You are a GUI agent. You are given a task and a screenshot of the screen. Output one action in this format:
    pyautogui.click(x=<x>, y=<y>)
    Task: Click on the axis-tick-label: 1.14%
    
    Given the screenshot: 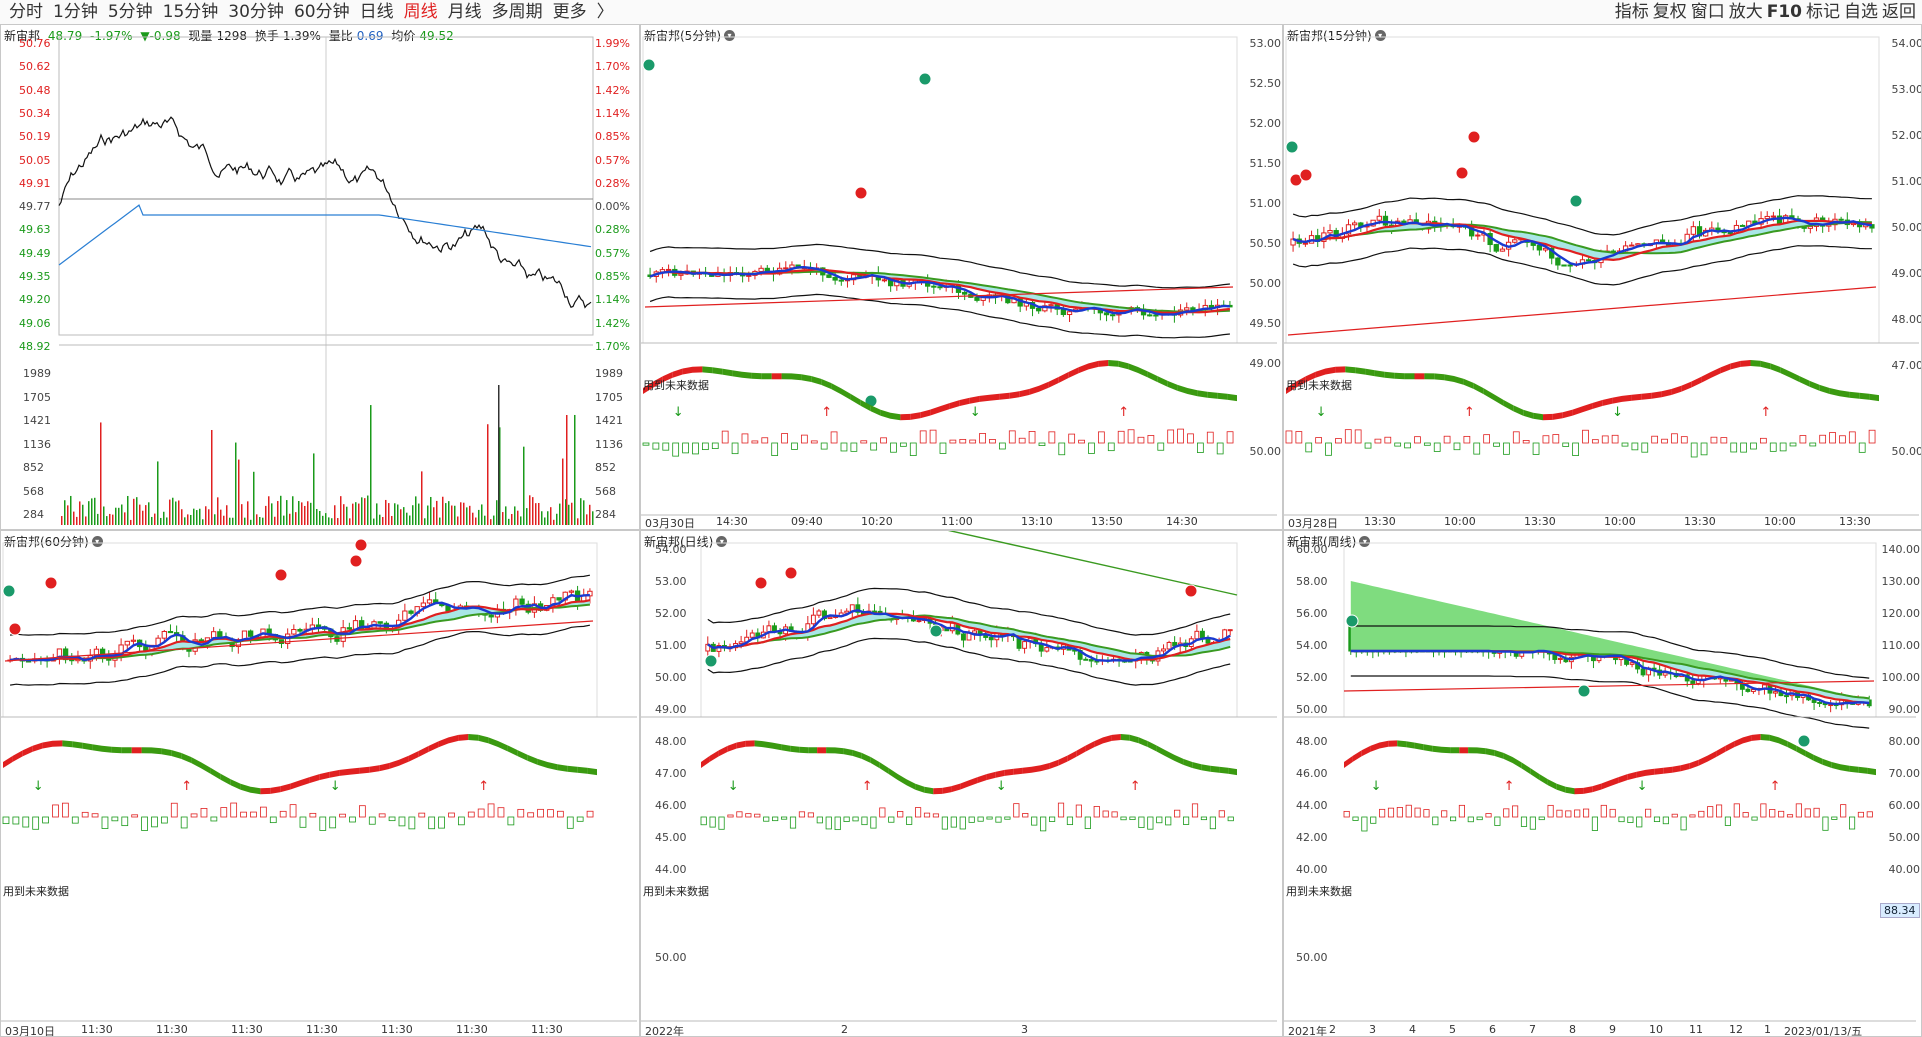 What is the action you would take?
    pyautogui.click(x=612, y=300)
    